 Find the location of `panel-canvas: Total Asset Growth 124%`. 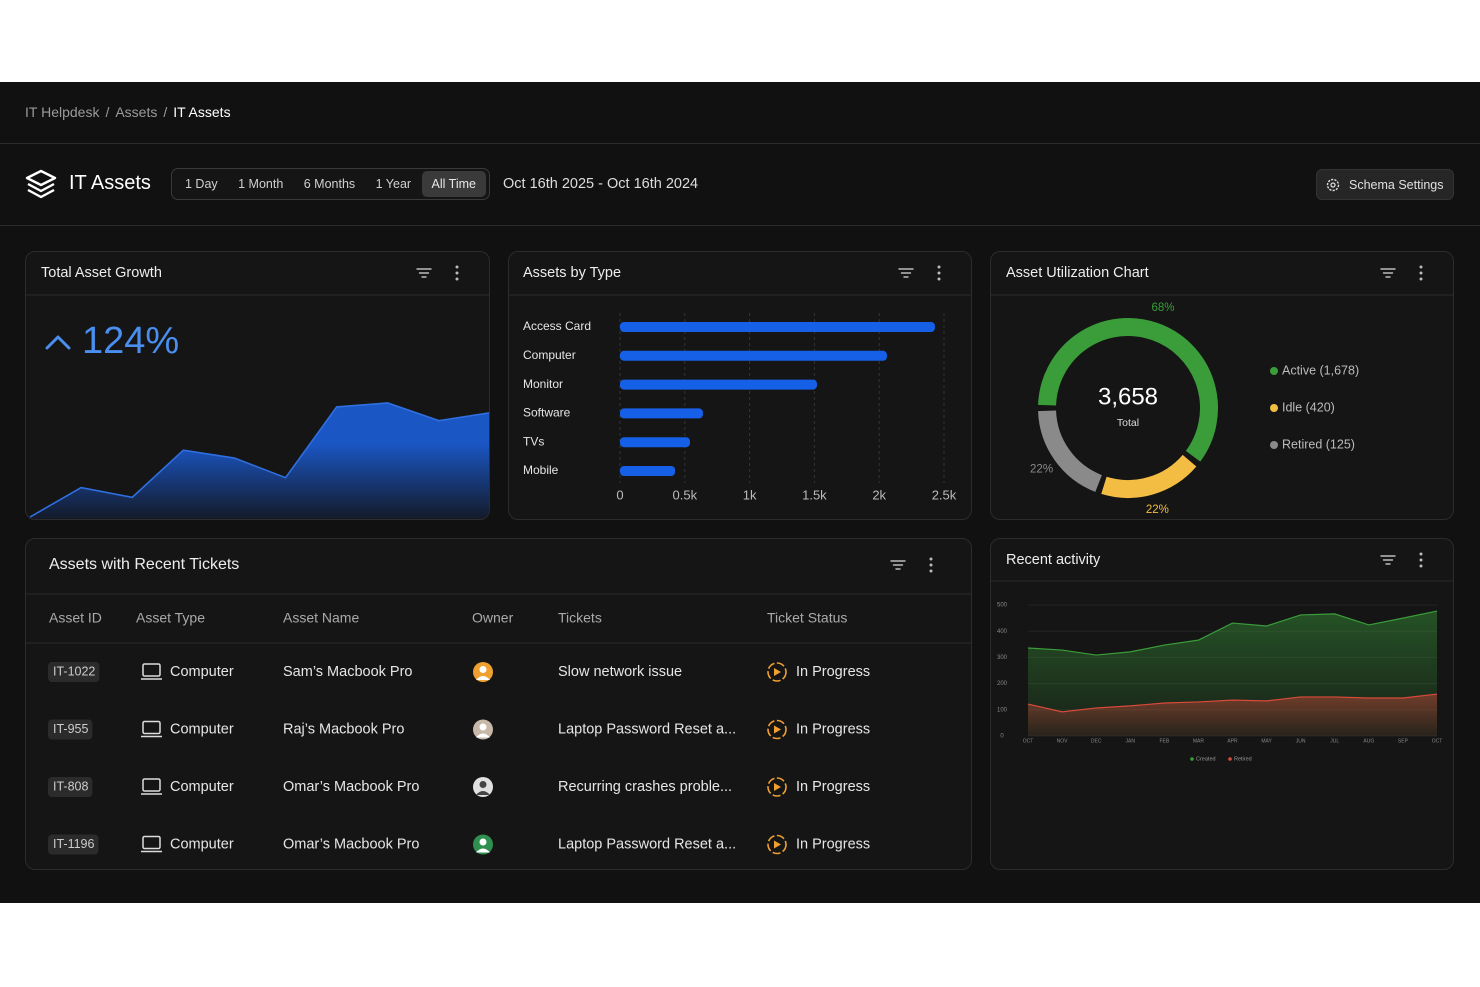

panel-canvas: Total Asset Growth 124% is located at coordinates (257, 392).